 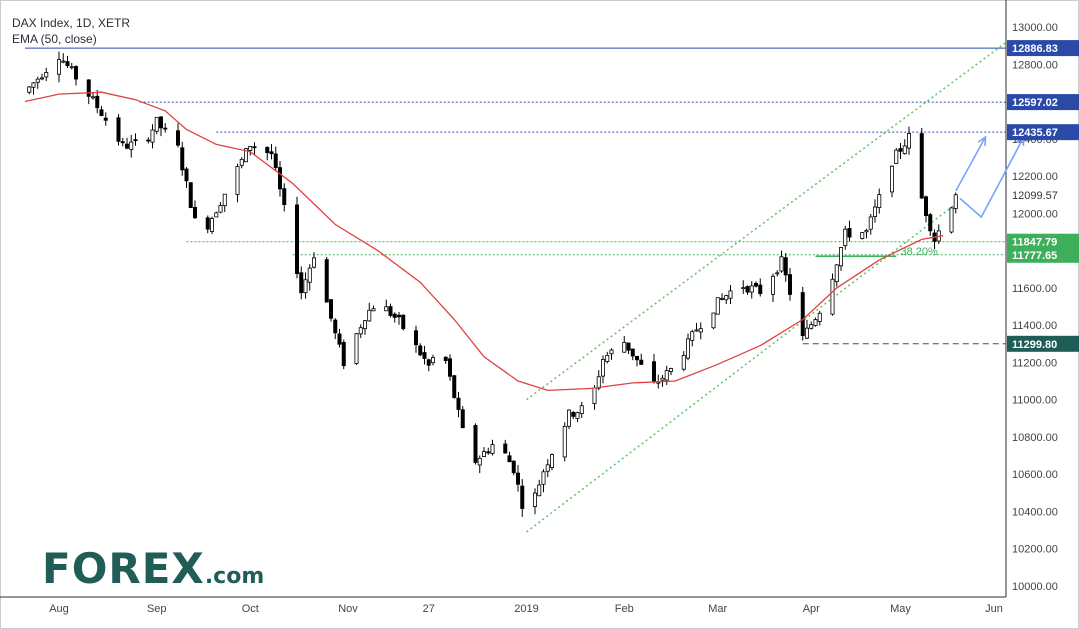 I want to click on y-tick-label: 10800.00, so click(x=1035, y=438).